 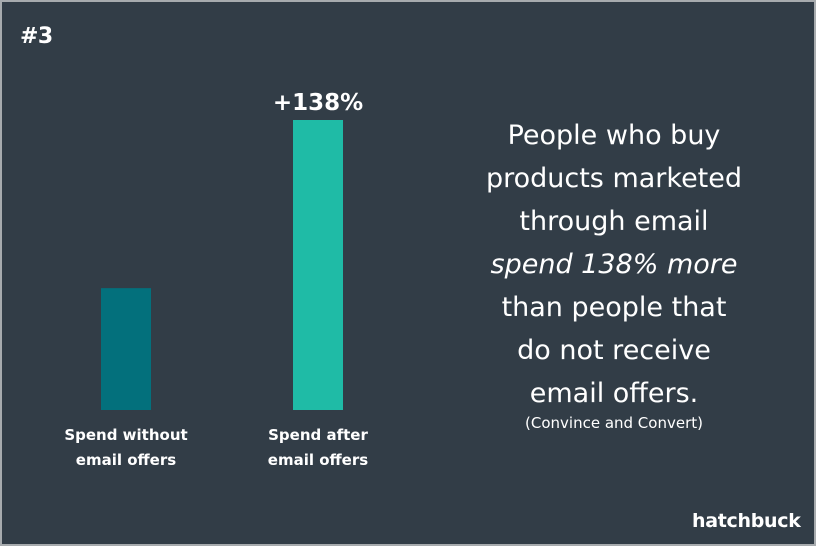 I want to click on slide-number-badge: #3, so click(x=36, y=36).